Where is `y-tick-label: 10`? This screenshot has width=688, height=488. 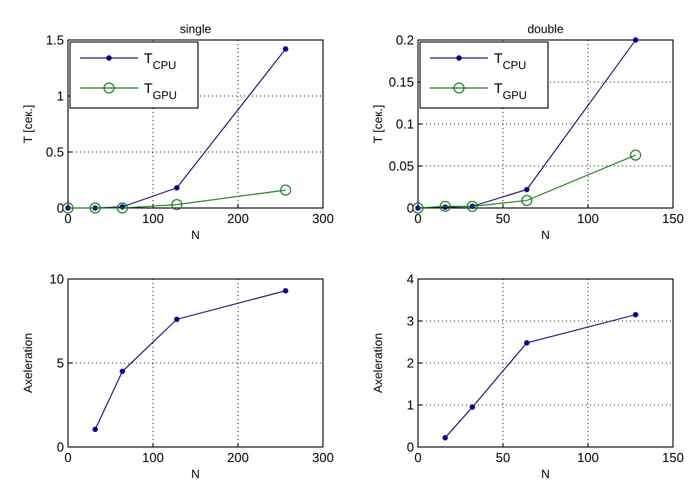
y-tick-label: 10 is located at coordinates (57, 279).